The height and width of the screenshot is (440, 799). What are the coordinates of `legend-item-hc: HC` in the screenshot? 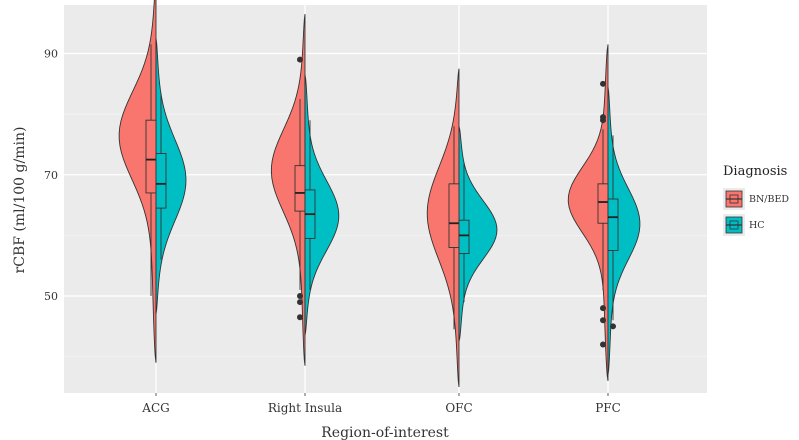 It's located at (756, 225).